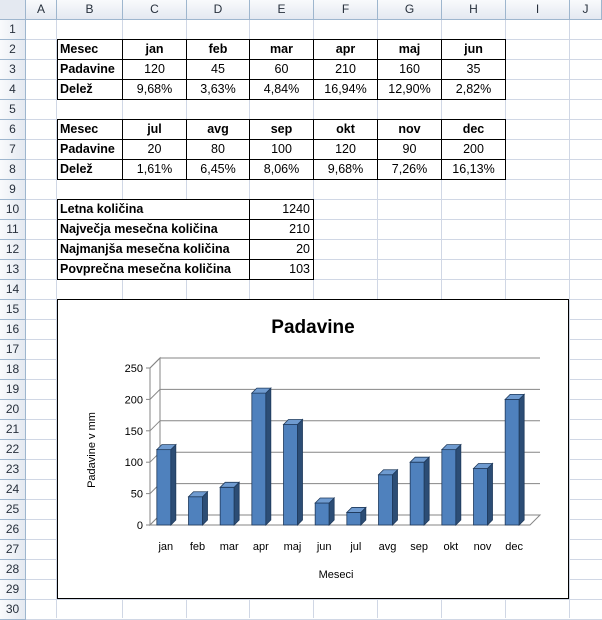 This screenshot has width=602, height=620. Describe the element at coordinates (538, 10) in the screenshot. I see `column-header-i: I` at that location.